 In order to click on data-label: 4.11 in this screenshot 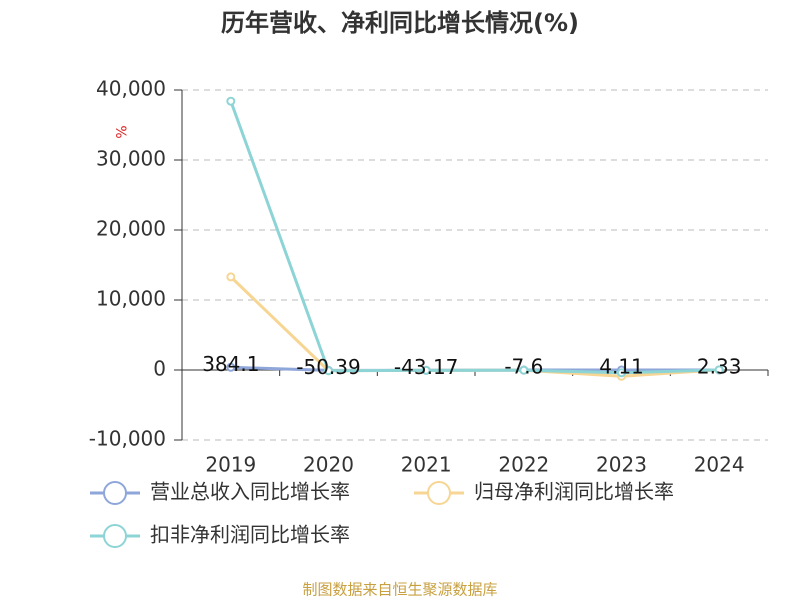, I will do `click(621, 366)`.